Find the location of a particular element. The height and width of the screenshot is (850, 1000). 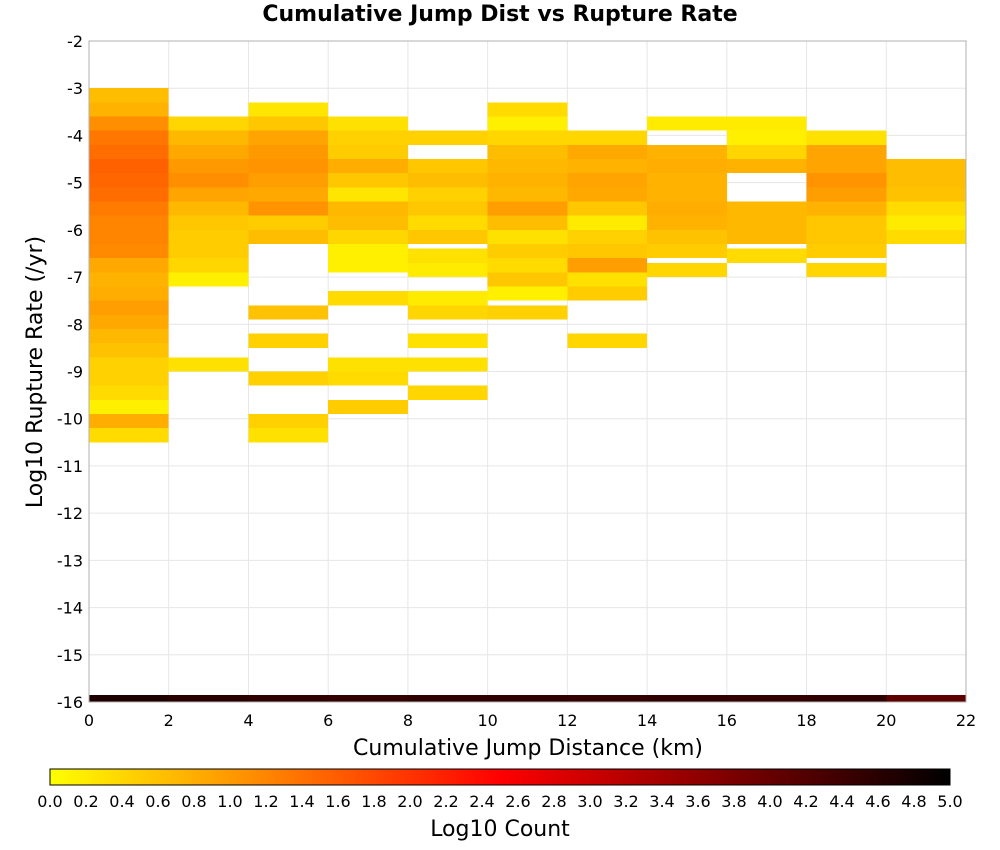

colorbar-tick-label: 3.0 is located at coordinates (589, 801).